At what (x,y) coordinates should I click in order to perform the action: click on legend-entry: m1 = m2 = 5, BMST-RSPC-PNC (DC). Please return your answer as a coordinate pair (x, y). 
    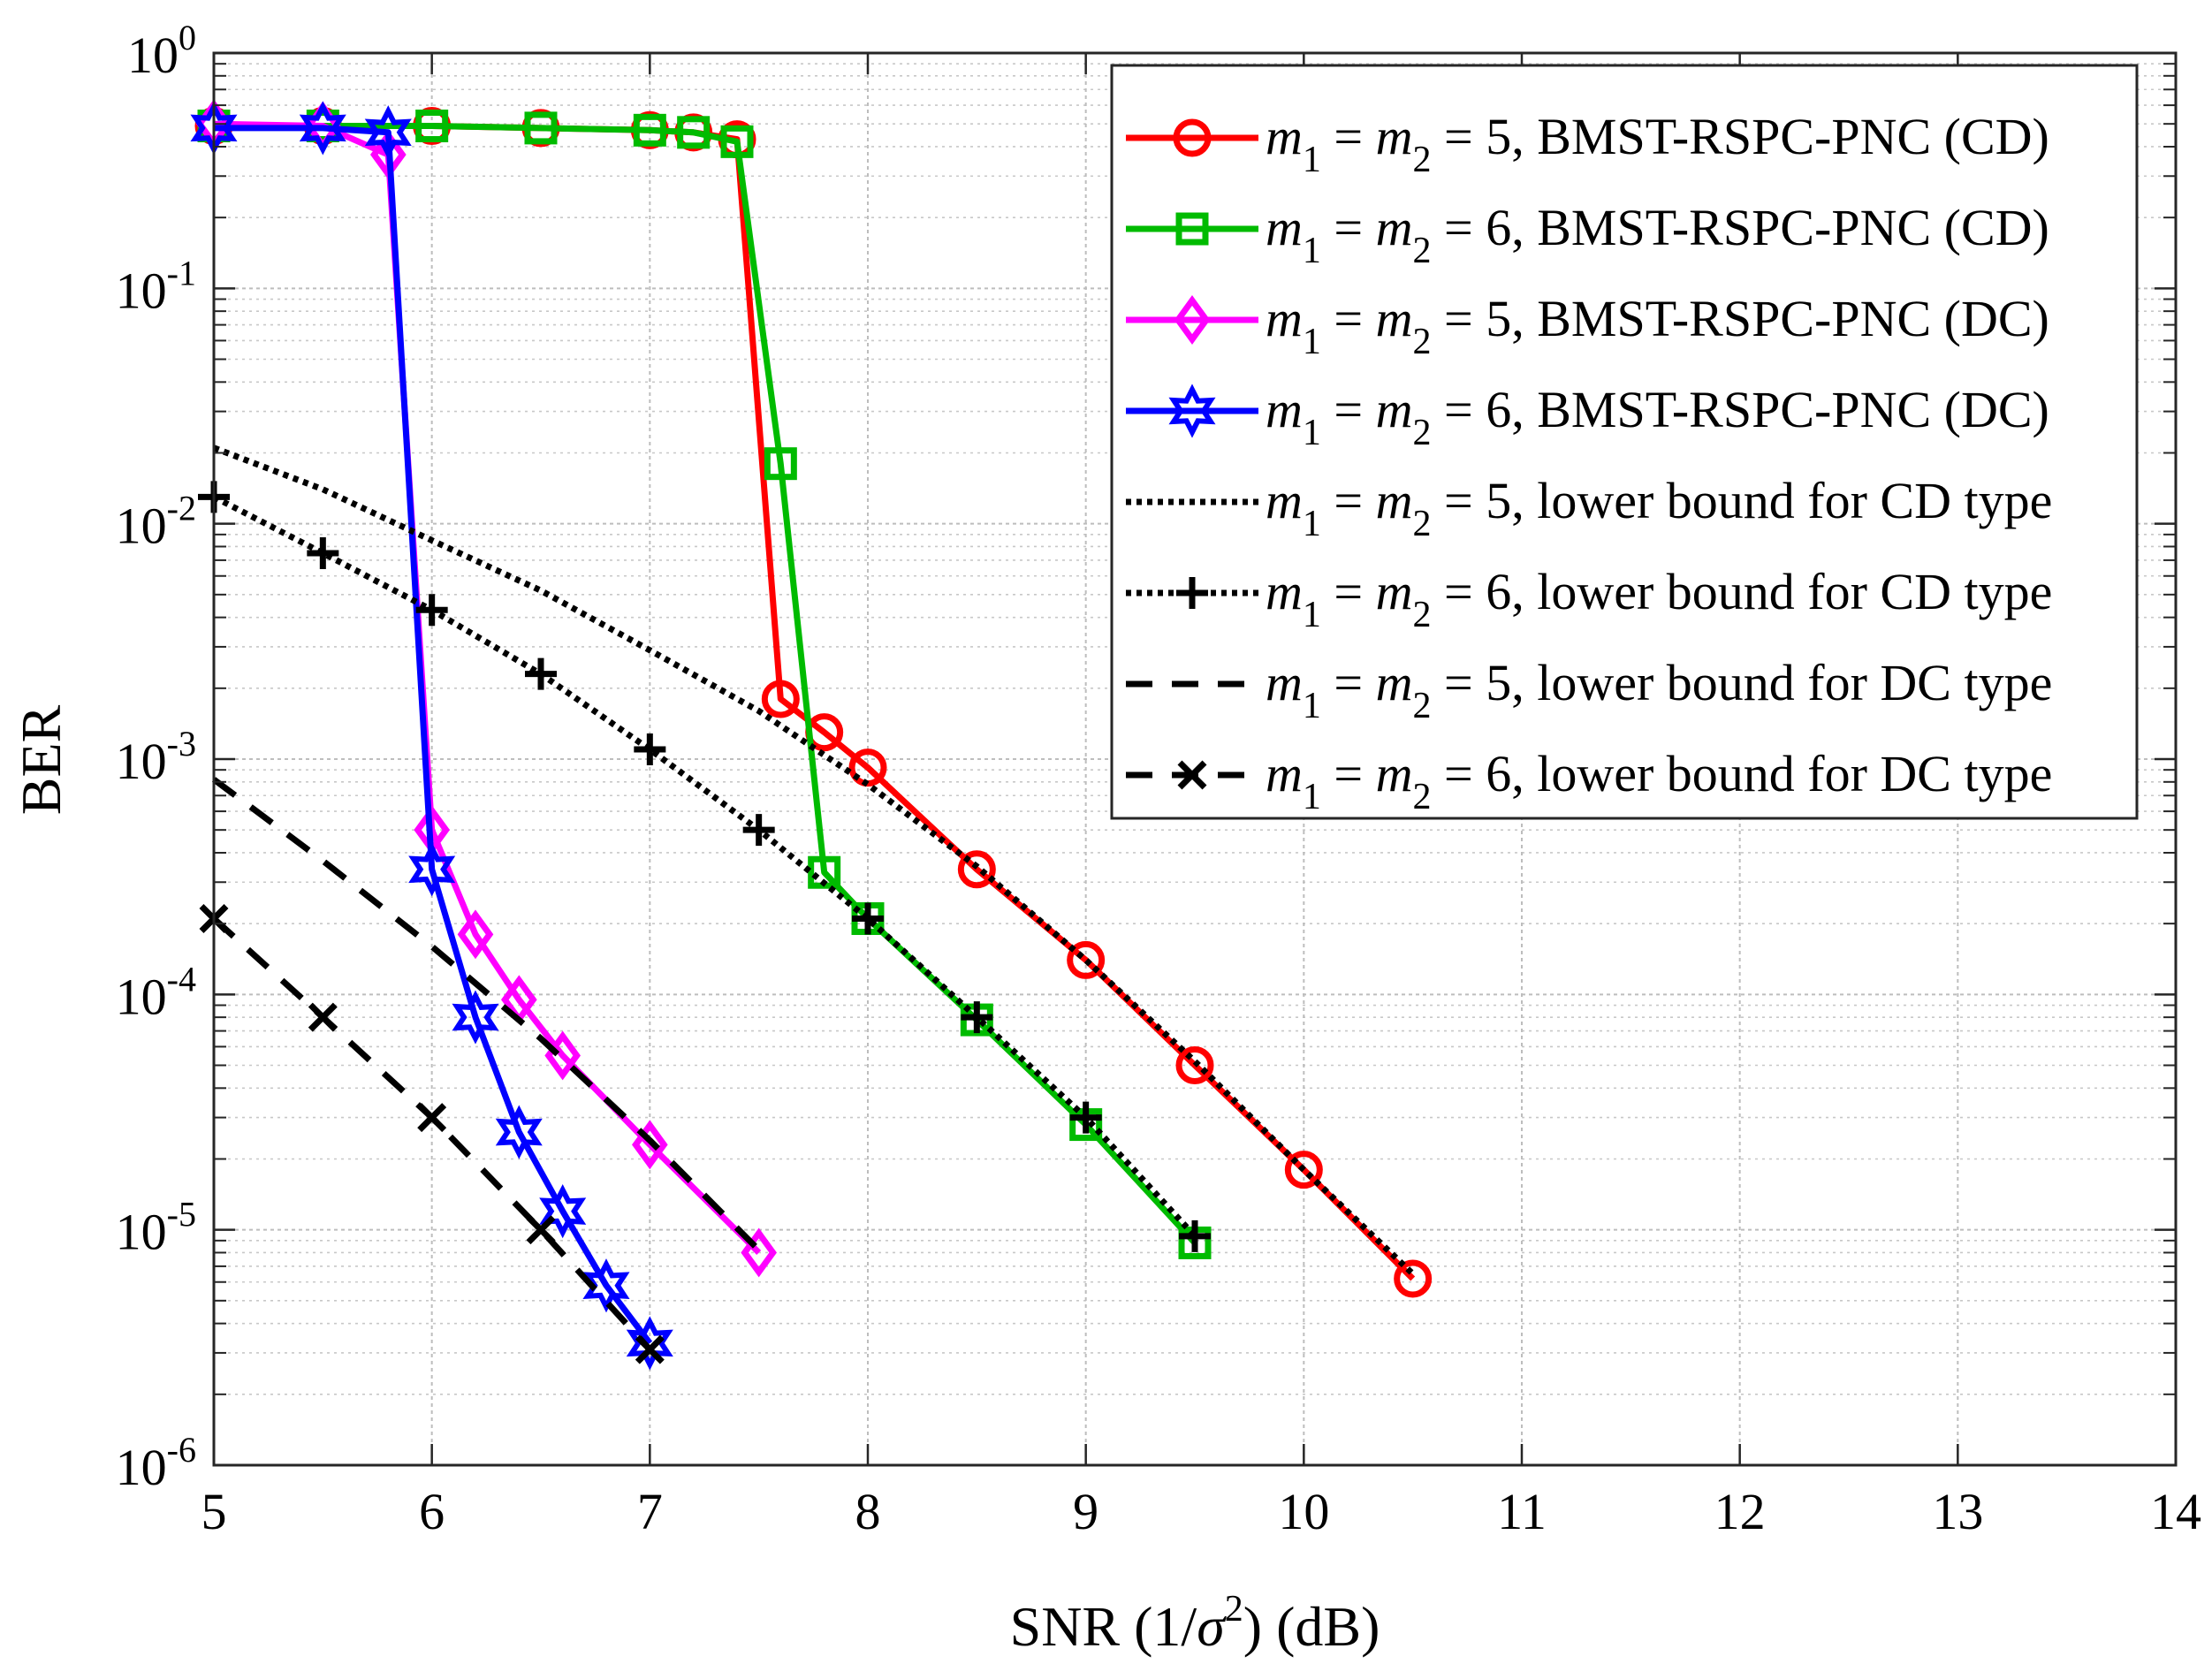
    Looking at the image, I should click on (1587, 326).